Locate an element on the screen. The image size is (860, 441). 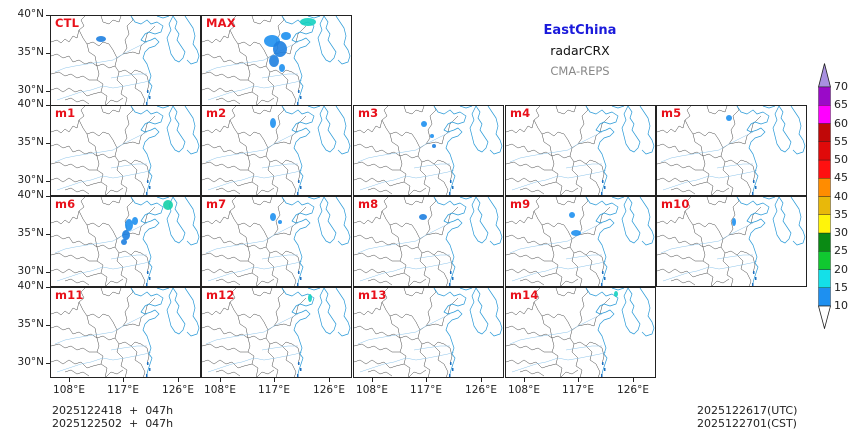
panel-label: m11 is located at coordinates (69, 295).